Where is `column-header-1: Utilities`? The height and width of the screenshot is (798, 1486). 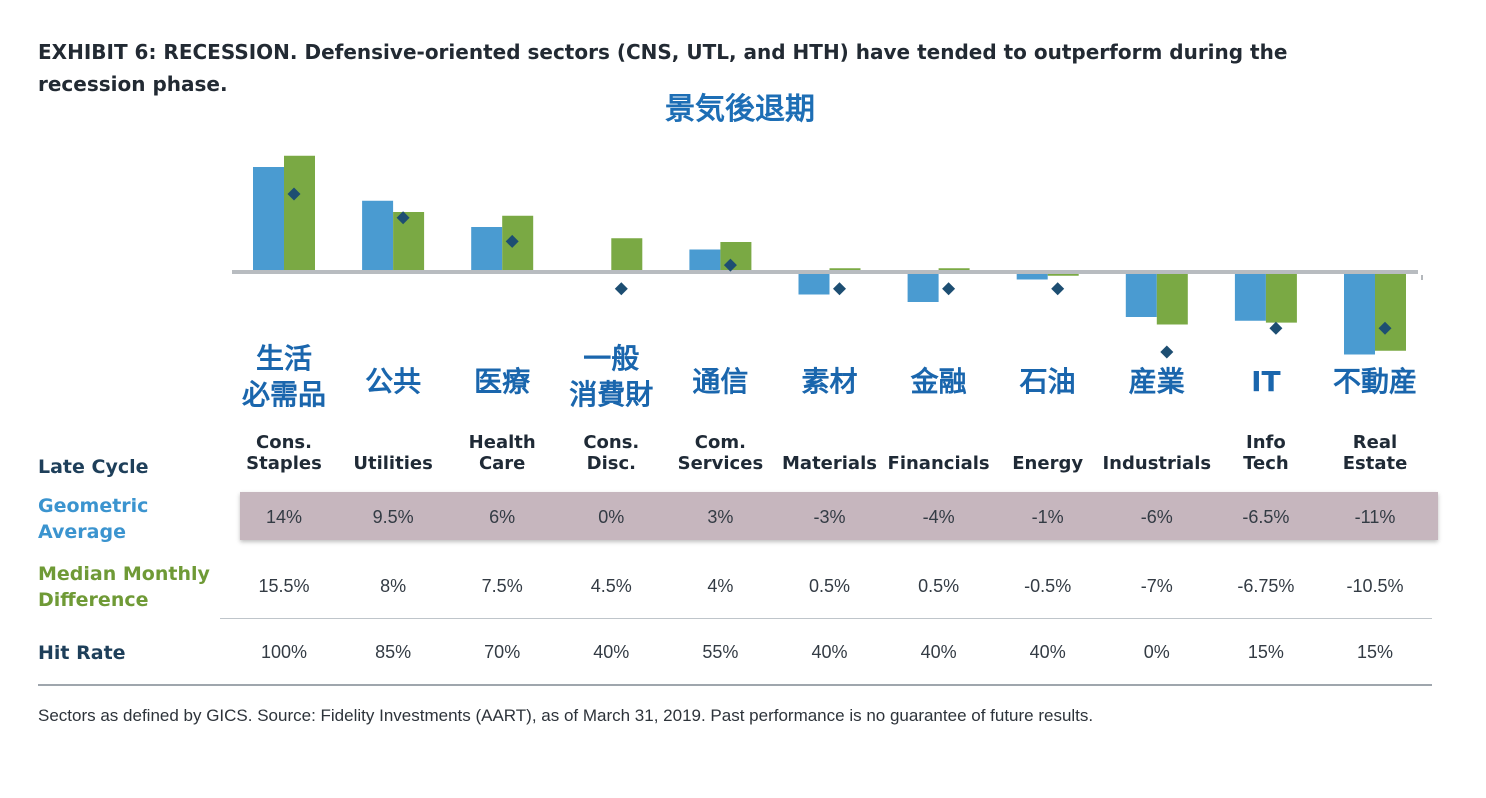
column-header-1: Utilities is located at coordinates (393, 453).